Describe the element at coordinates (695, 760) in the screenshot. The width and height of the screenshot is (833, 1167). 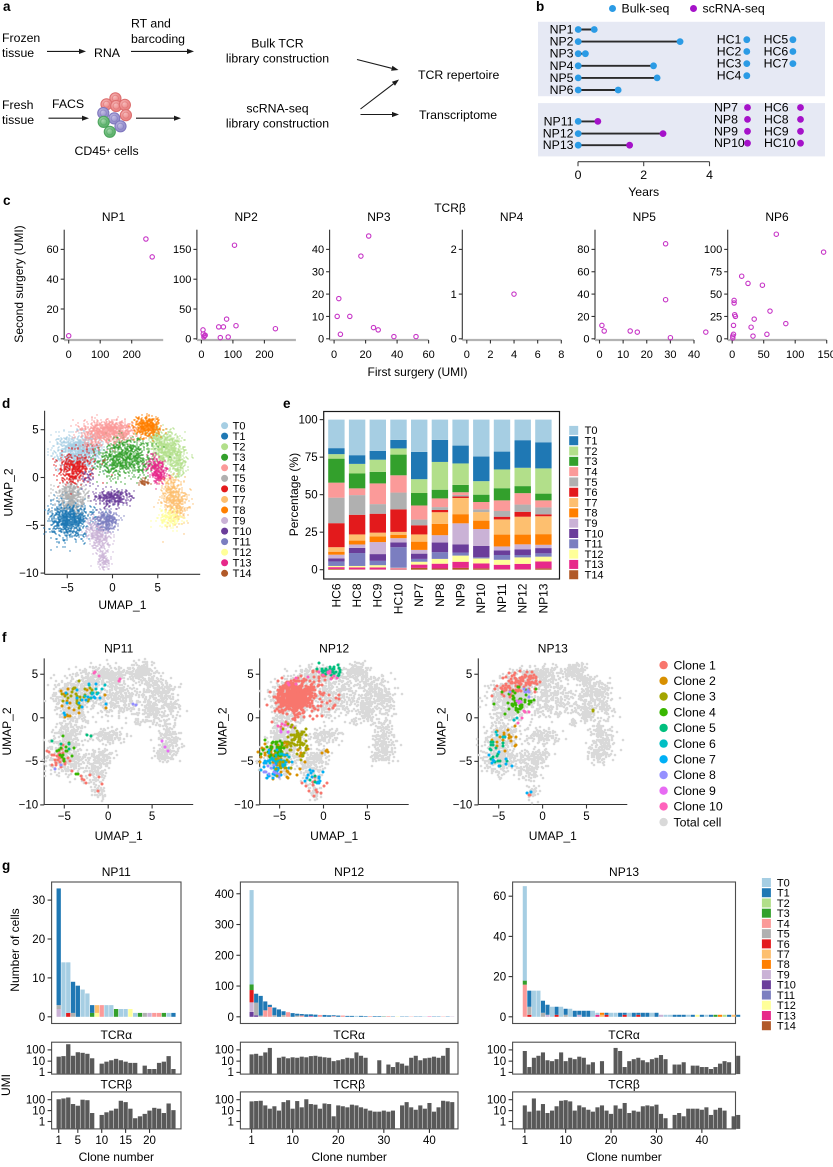
I see `svg-text: Clone 7` at that location.